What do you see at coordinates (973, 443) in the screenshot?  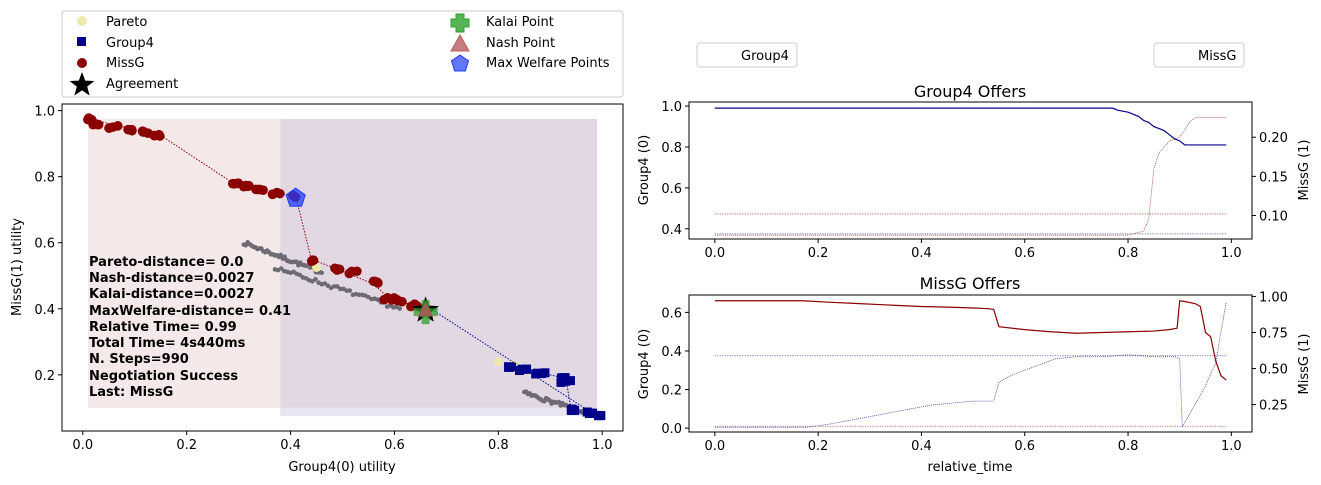 I see `missg-offers-x-ticks: 0.0 0.2 0.4 0.6 0.8 1.0` at bounding box center [973, 443].